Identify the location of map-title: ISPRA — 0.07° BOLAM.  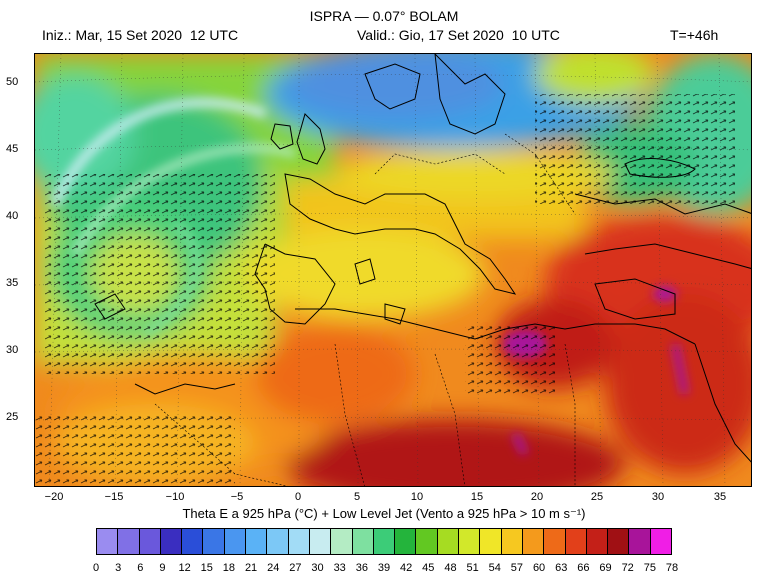
(384, 16).